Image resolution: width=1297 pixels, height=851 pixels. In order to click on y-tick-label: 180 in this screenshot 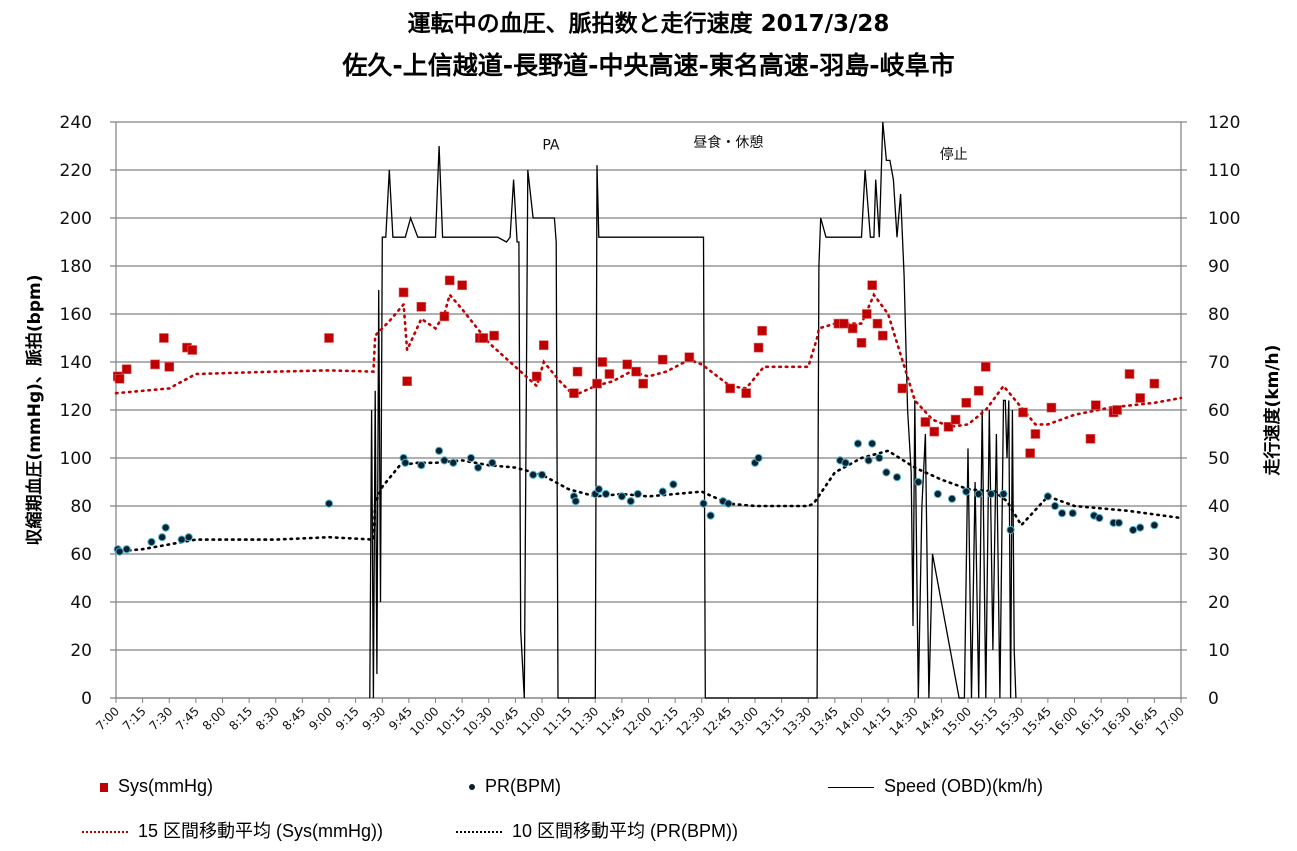, I will do `click(76, 267)`.